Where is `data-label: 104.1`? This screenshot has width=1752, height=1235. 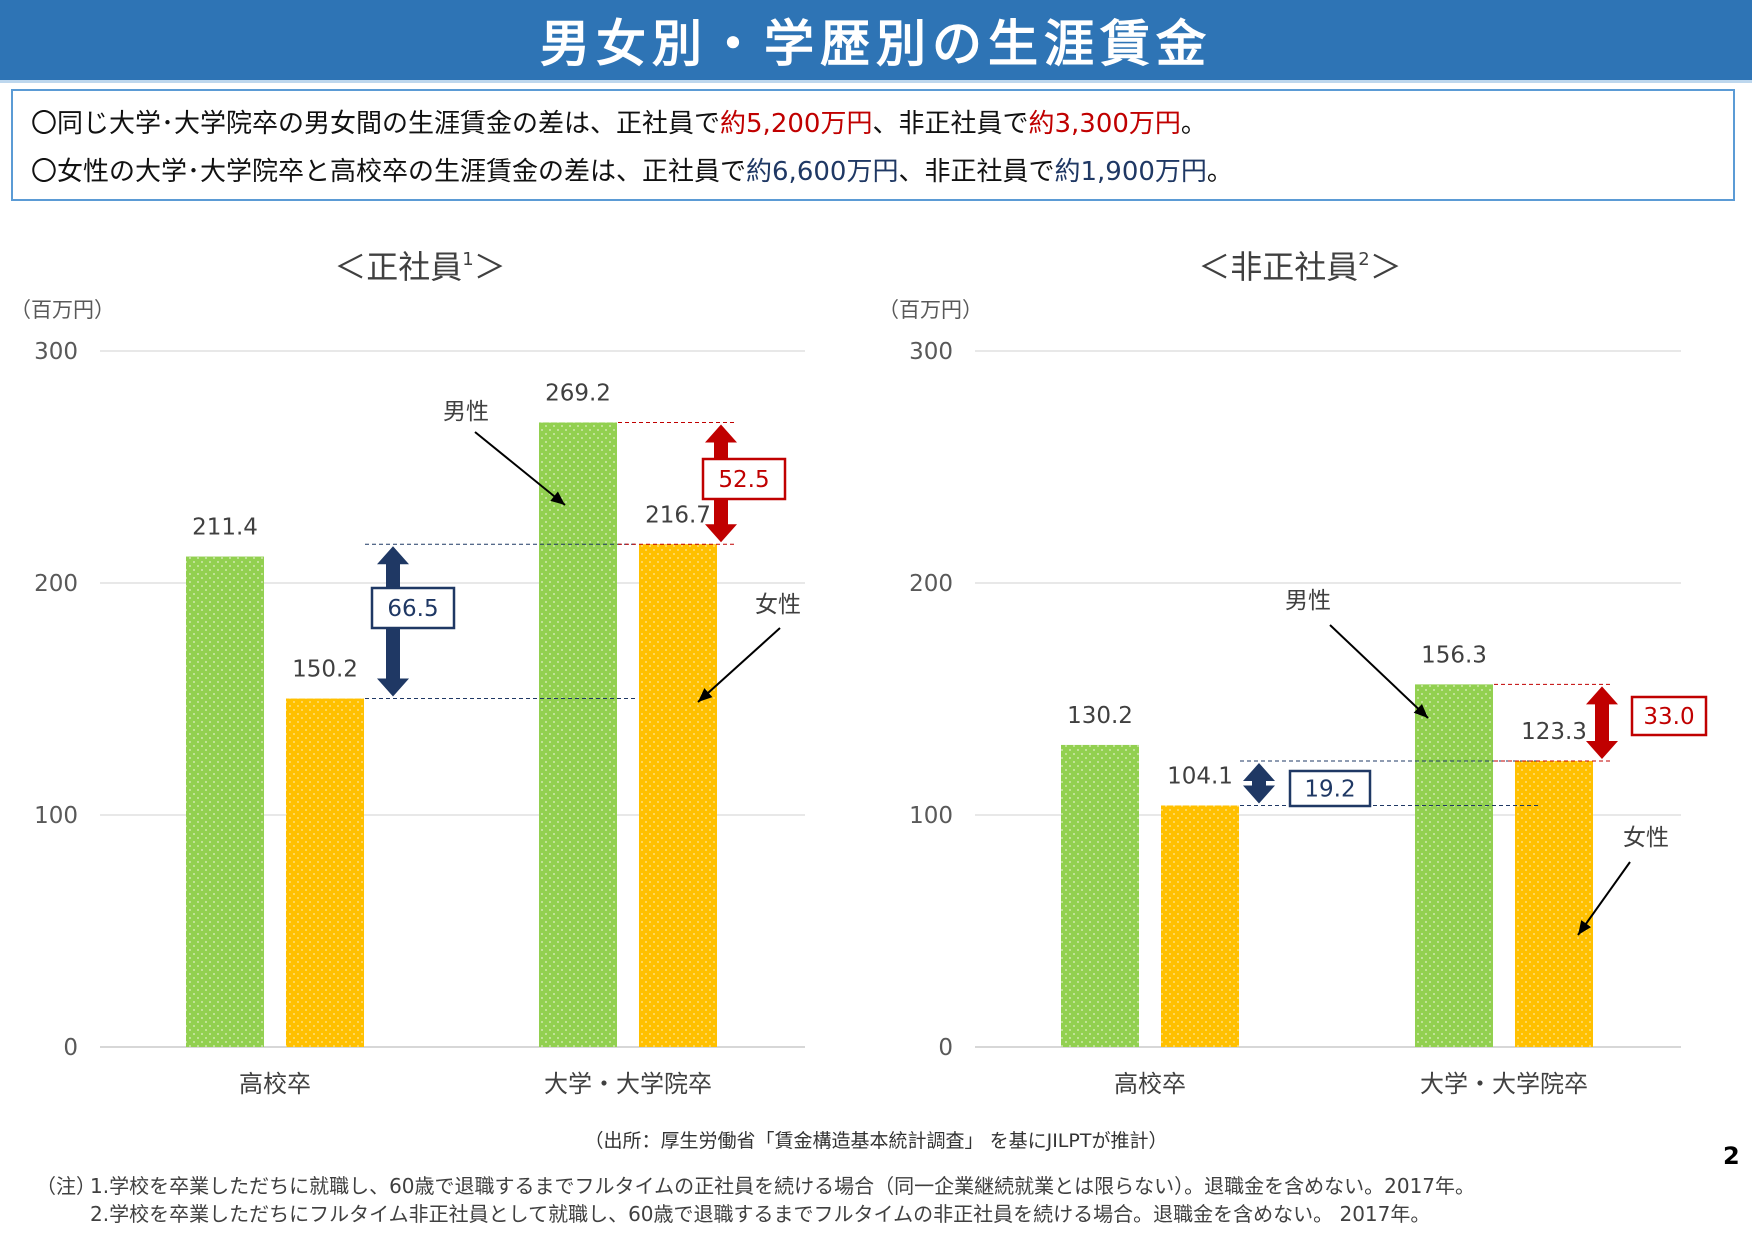 data-label: 104.1 is located at coordinates (1200, 776).